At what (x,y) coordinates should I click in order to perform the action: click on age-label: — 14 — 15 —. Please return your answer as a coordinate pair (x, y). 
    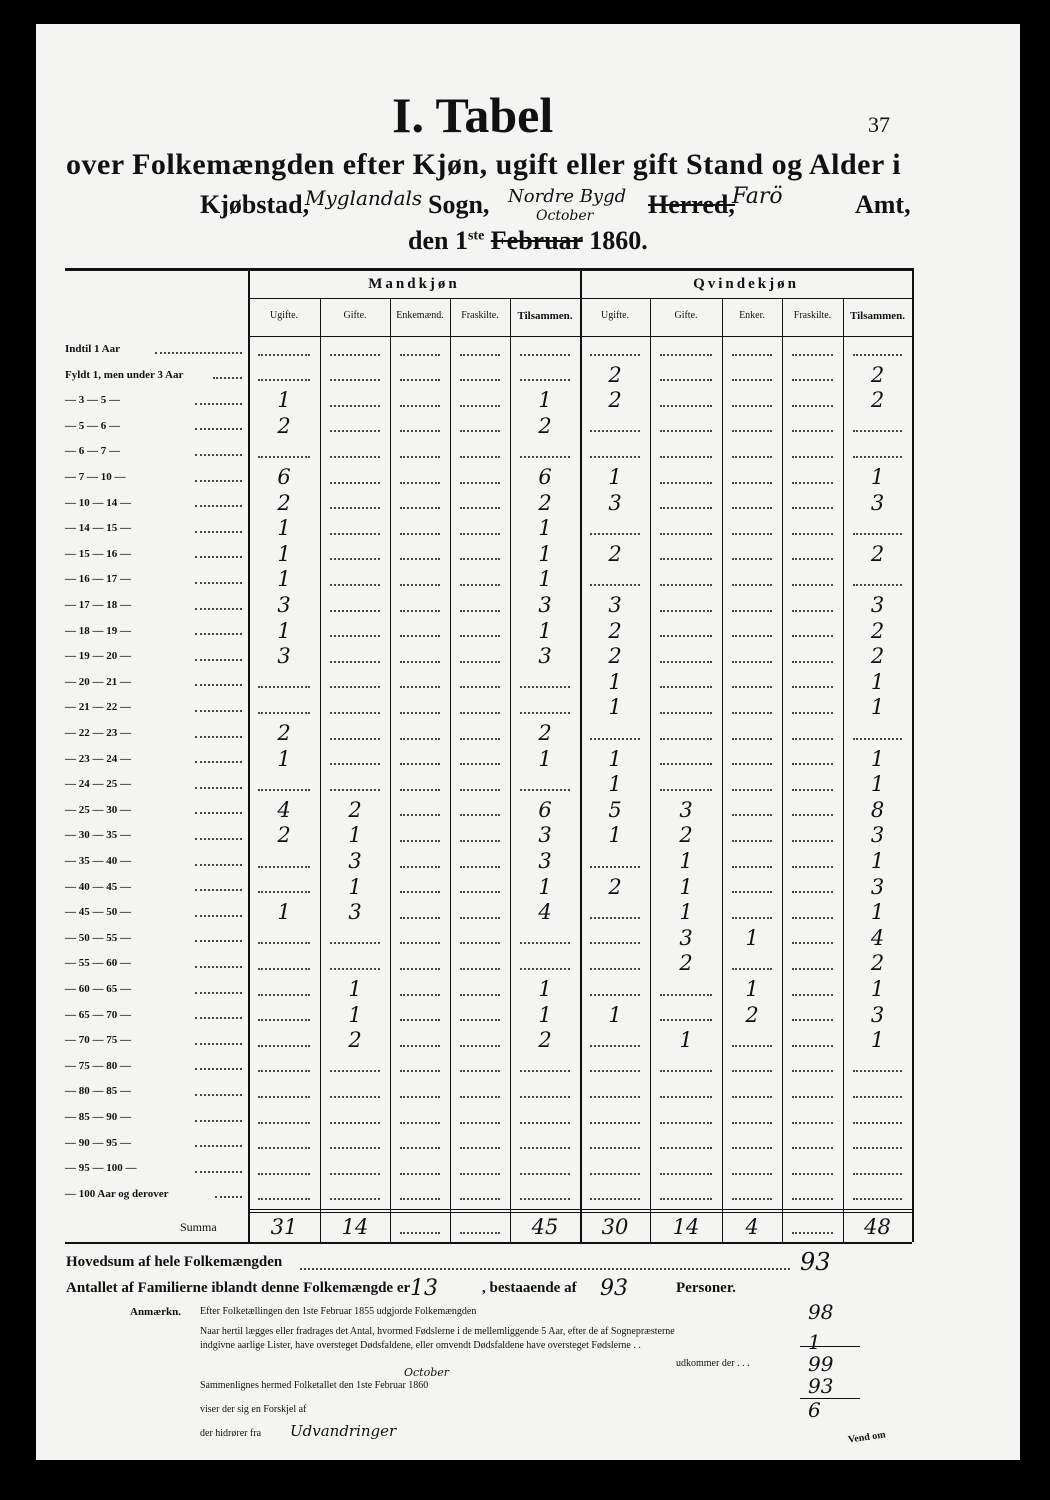
    Looking at the image, I should click on (98, 528).